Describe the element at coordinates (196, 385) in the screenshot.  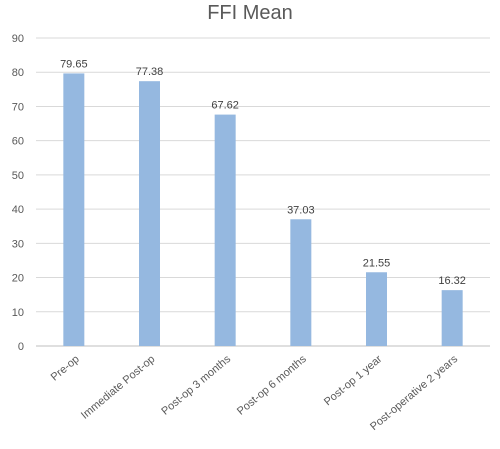
I see `x-tick-label: Post-op 3 months` at that location.